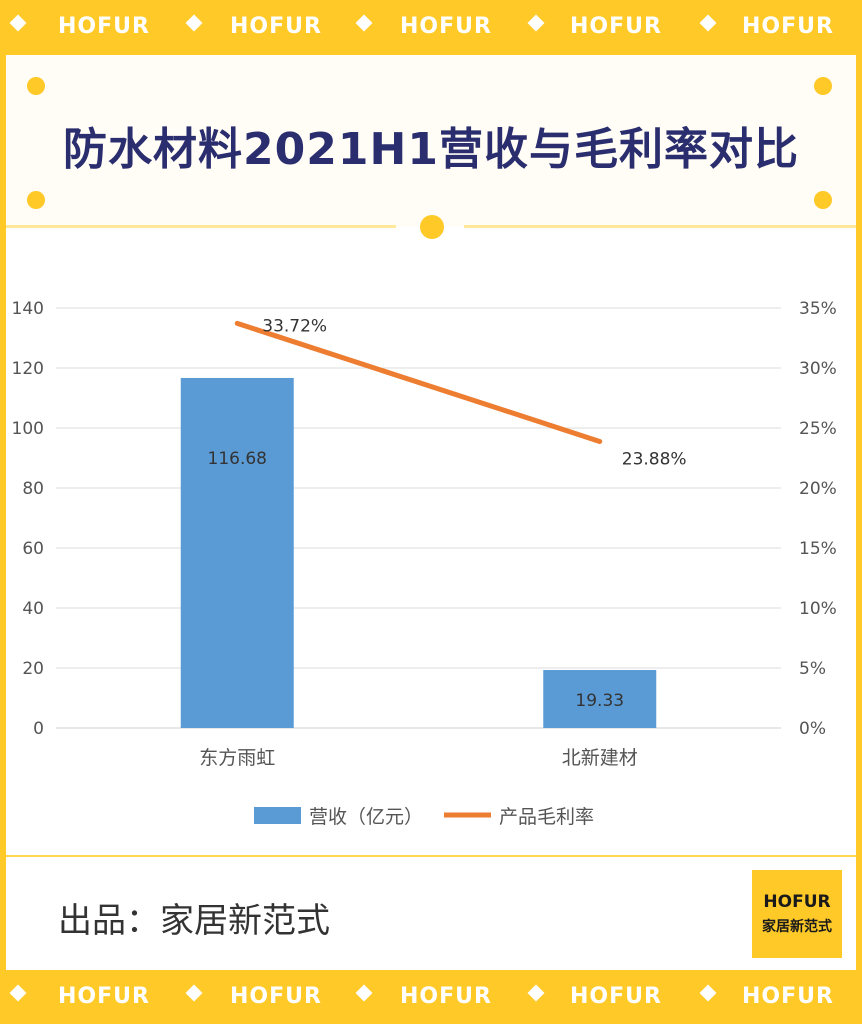  What do you see at coordinates (818, 489) in the screenshot?
I see `y-right-tick-label: 20%` at bounding box center [818, 489].